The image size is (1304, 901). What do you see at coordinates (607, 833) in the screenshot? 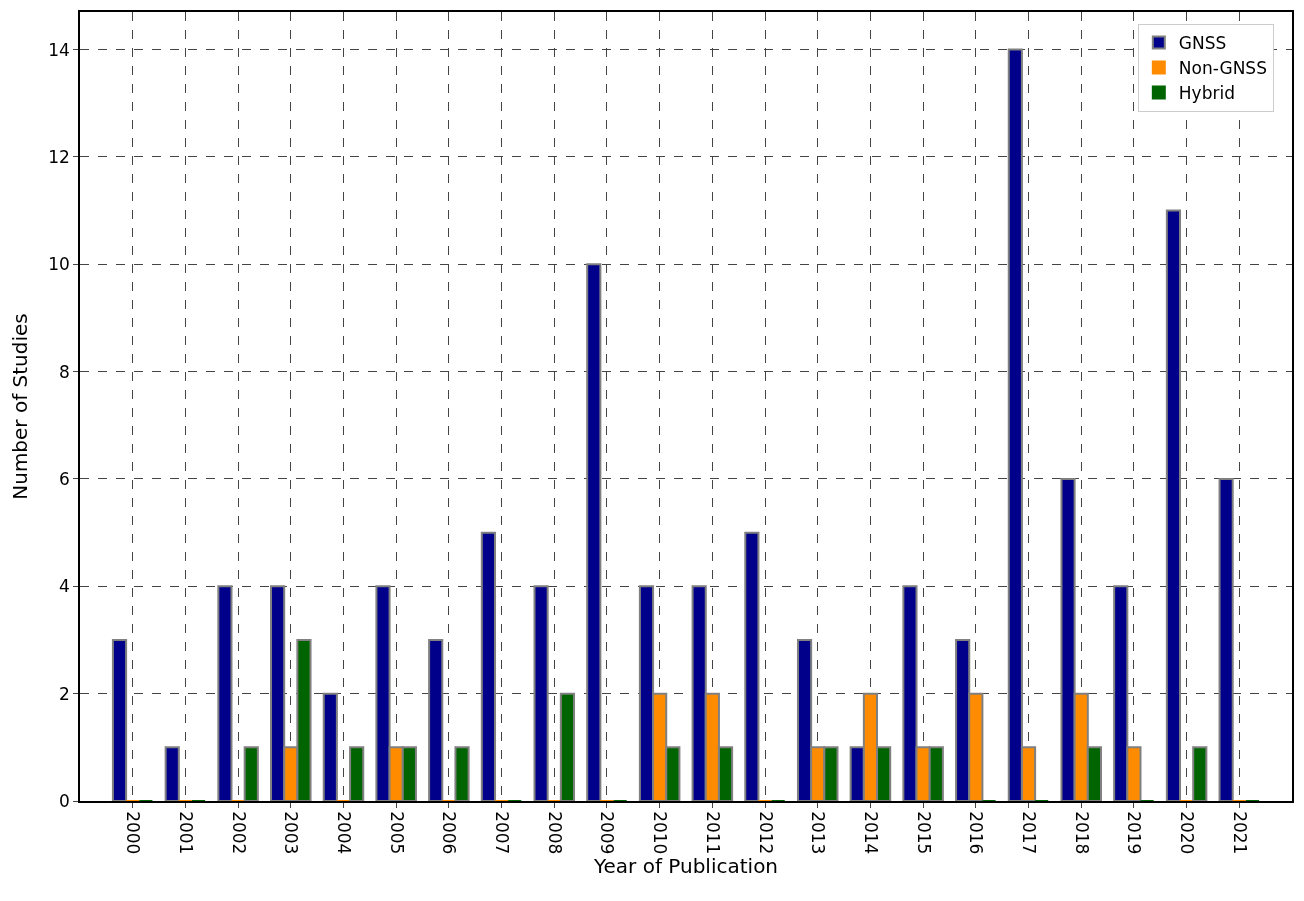
I see `x-tick-label: 2009` at bounding box center [607, 833].